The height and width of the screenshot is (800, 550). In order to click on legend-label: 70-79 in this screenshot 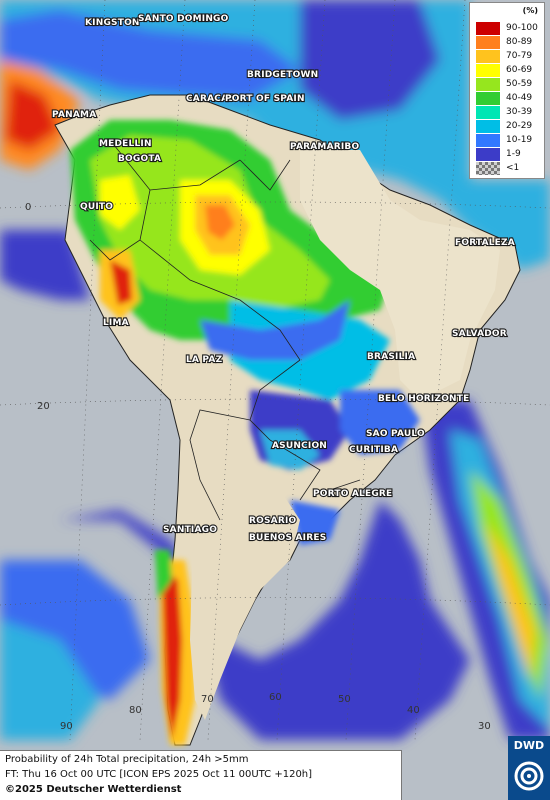, I will do `click(519, 56)`.